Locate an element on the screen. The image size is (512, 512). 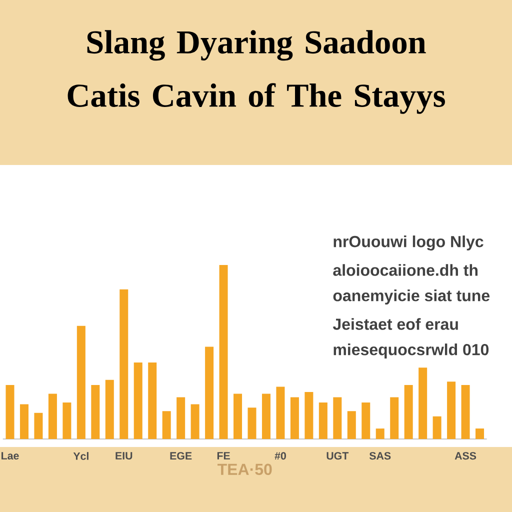
x-tick-label: UGT is located at coordinates (337, 456).